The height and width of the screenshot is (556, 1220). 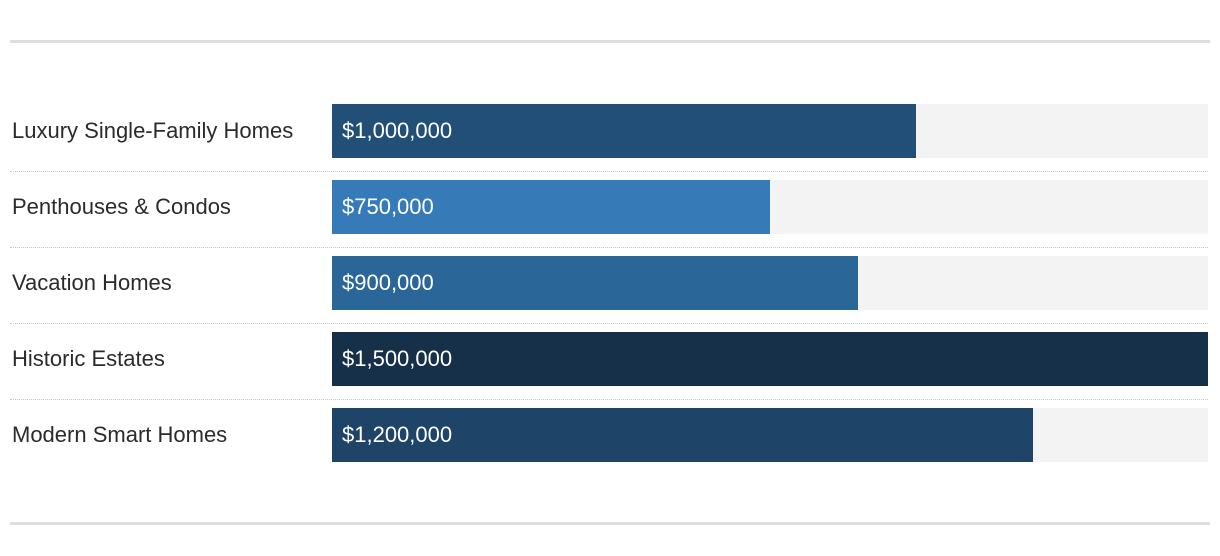 I want to click on bar-track: $900,000, so click(x=770, y=283).